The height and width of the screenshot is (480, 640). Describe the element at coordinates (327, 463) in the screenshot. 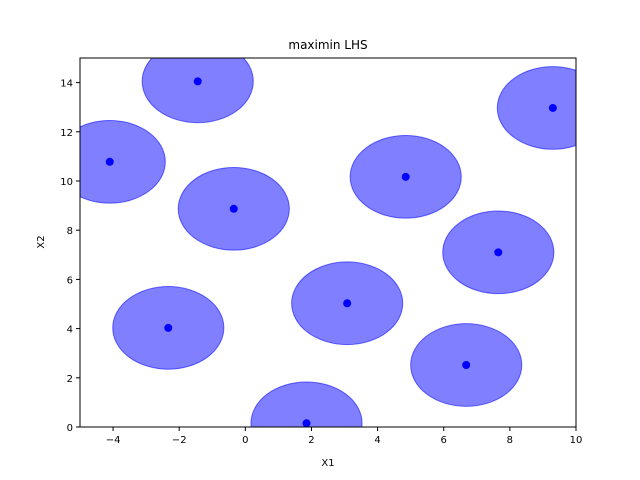

I see `x-axis-label: X1` at that location.